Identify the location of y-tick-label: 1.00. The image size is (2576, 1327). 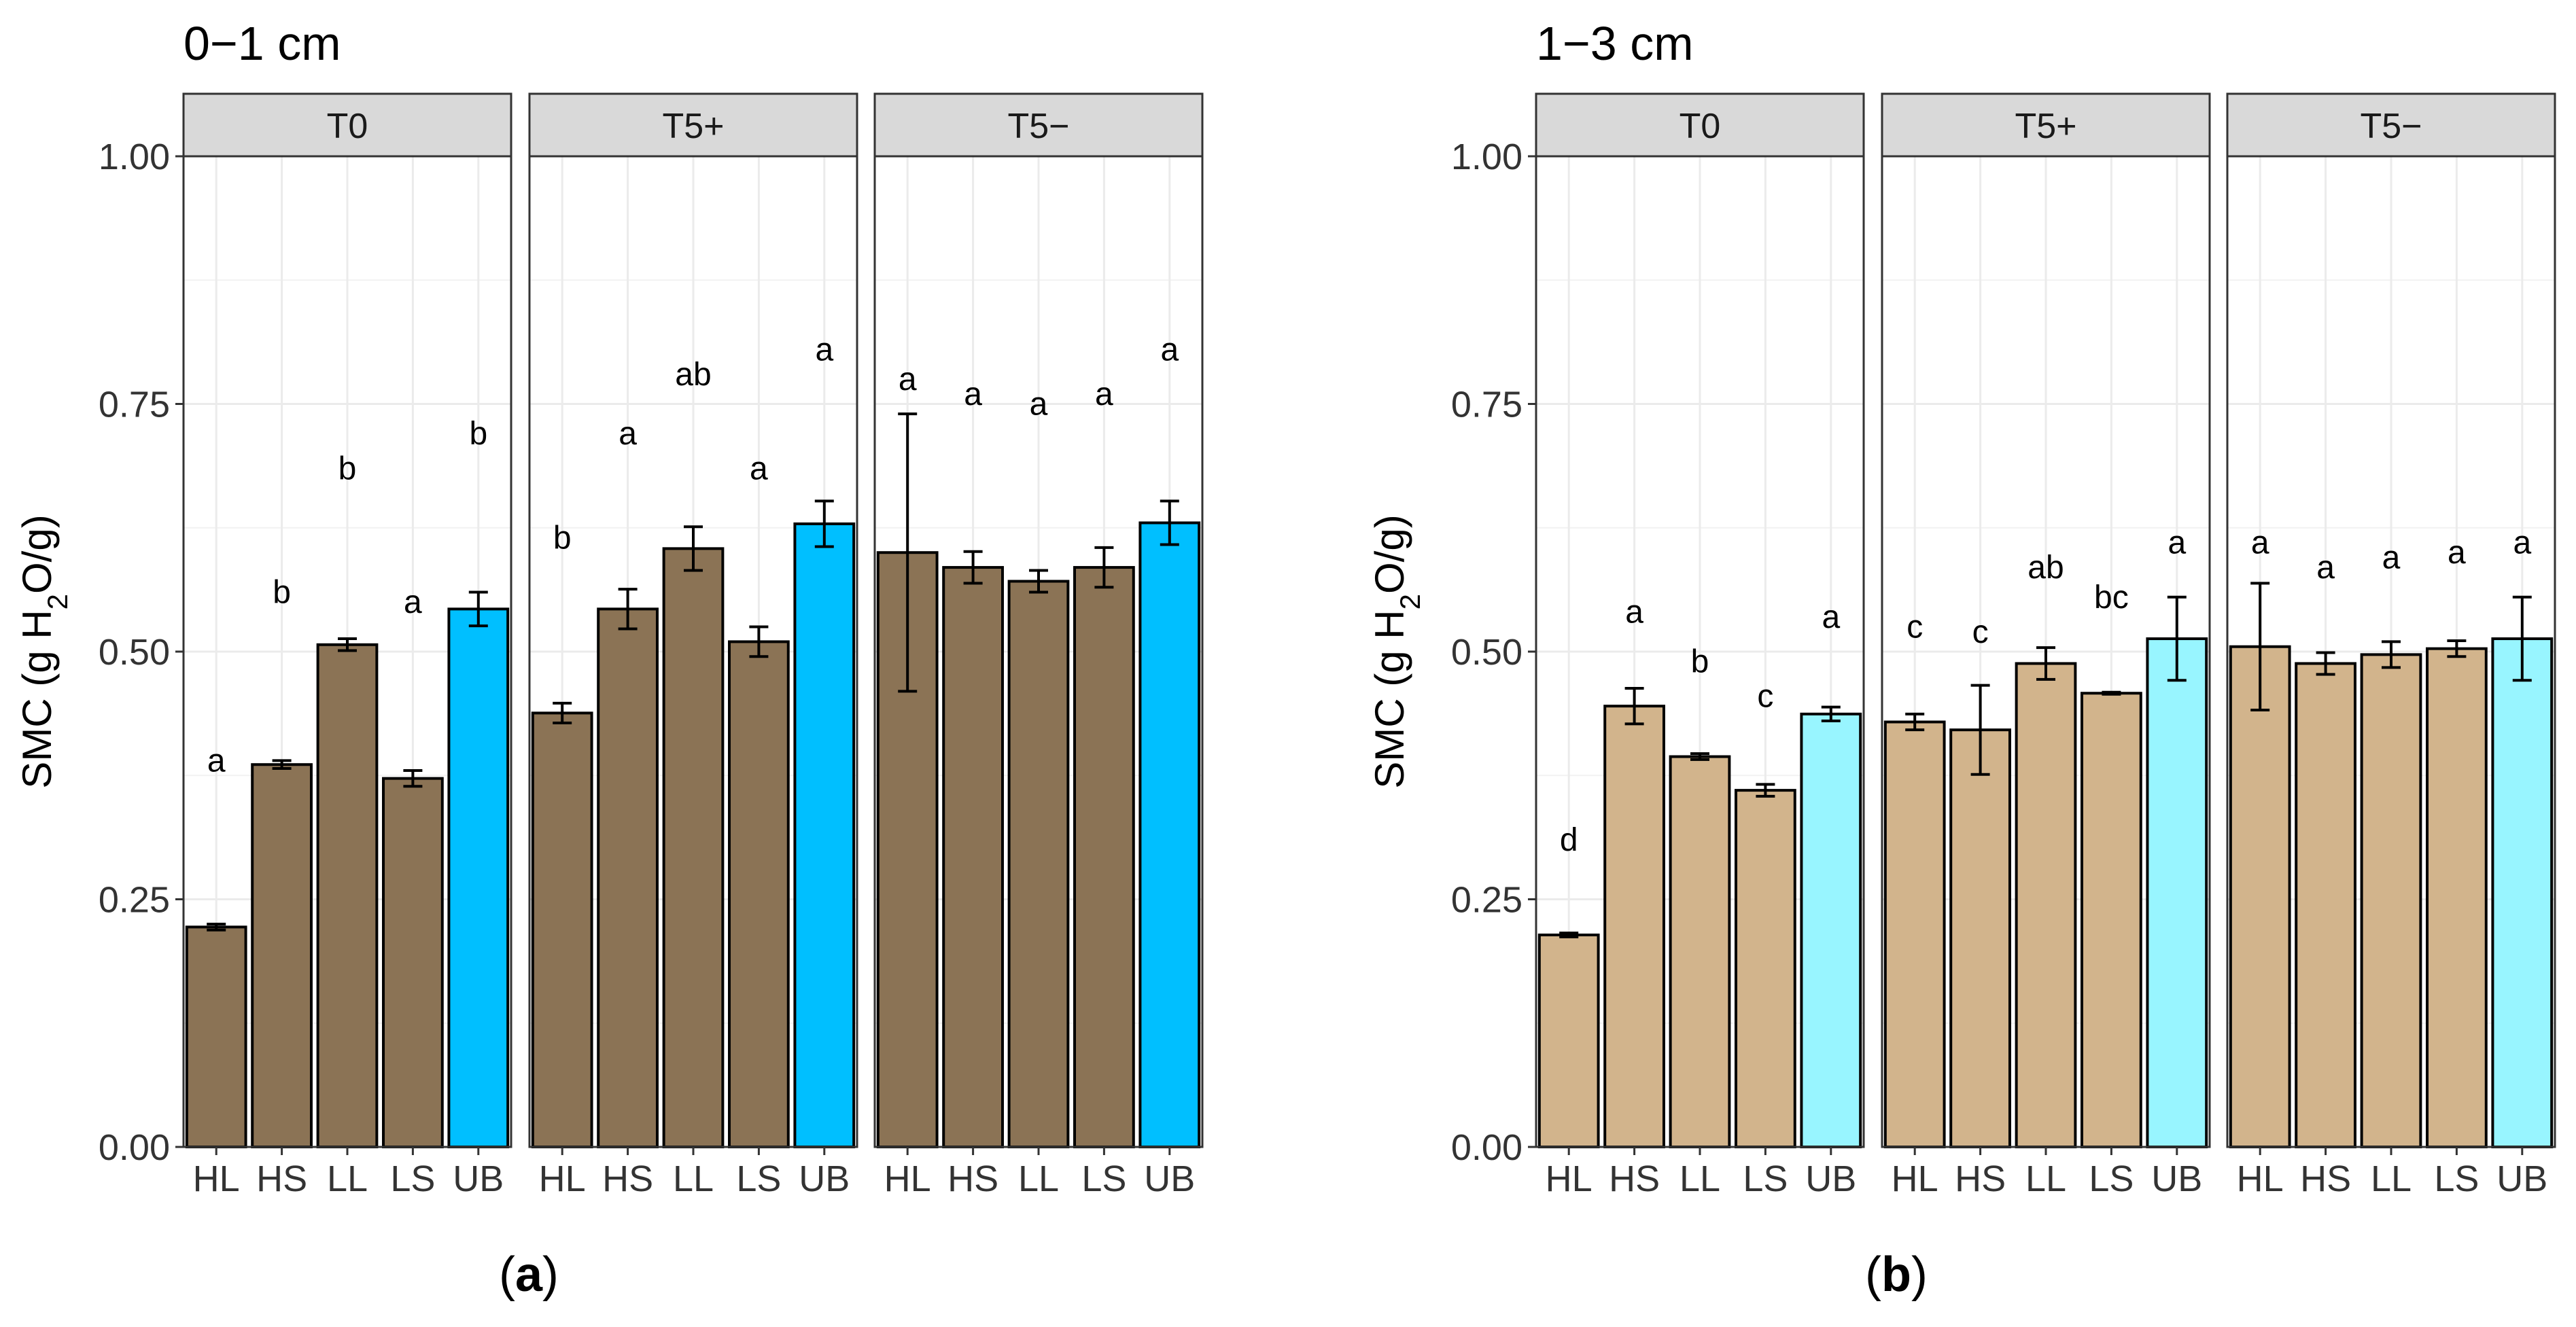
(134, 157).